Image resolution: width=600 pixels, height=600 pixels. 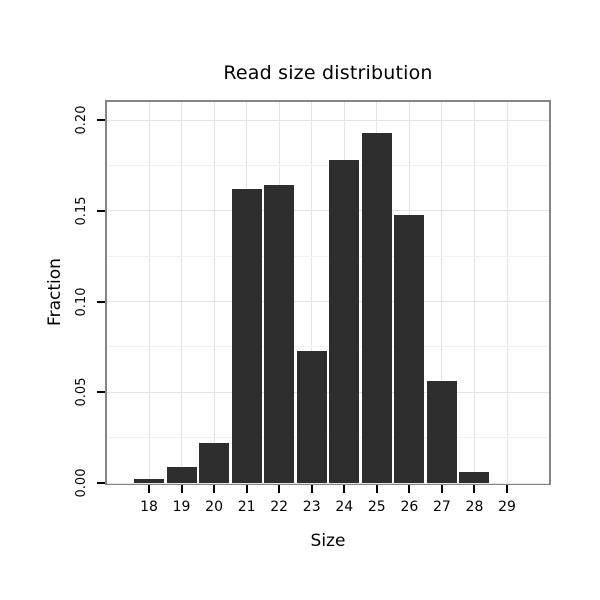 What do you see at coordinates (81, 120) in the screenshot?
I see `y-tick-label: 0.20` at bounding box center [81, 120].